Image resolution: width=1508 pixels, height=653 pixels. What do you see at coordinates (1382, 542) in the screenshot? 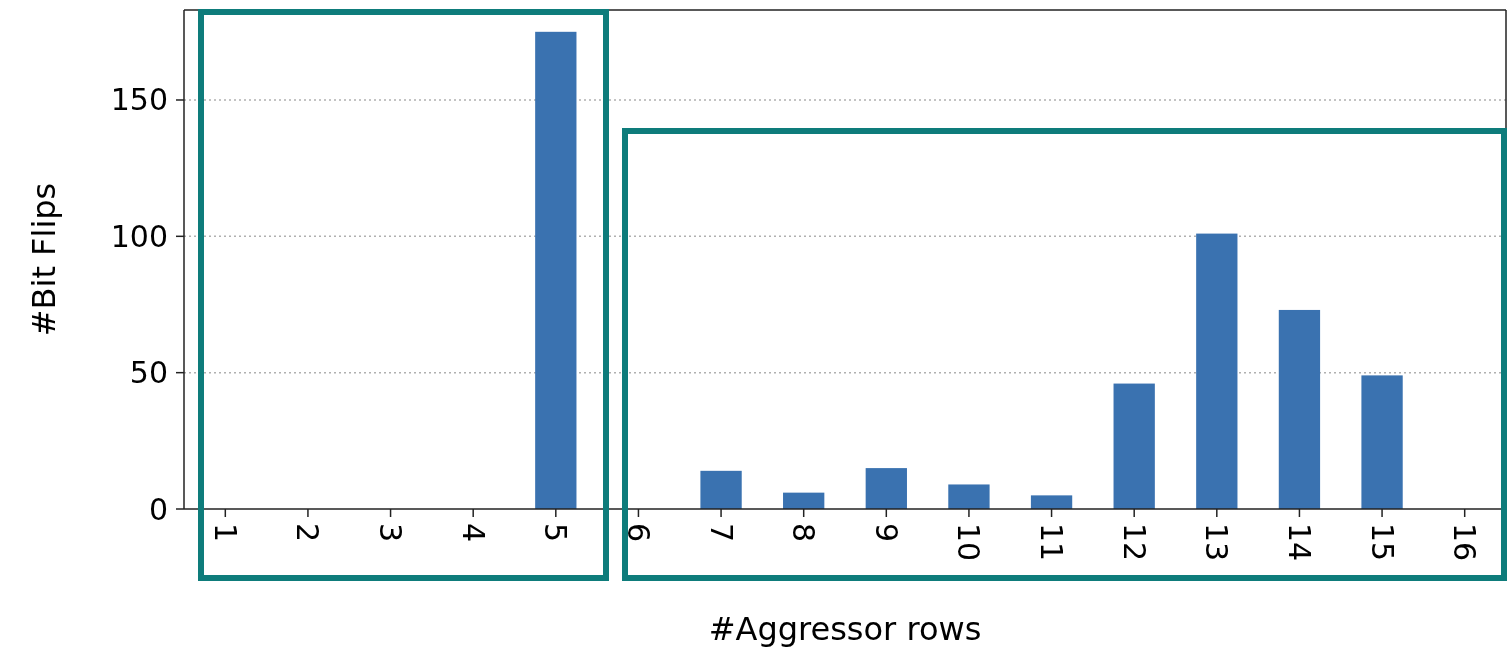
I see `x-tick-label: 15` at bounding box center [1382, 542].